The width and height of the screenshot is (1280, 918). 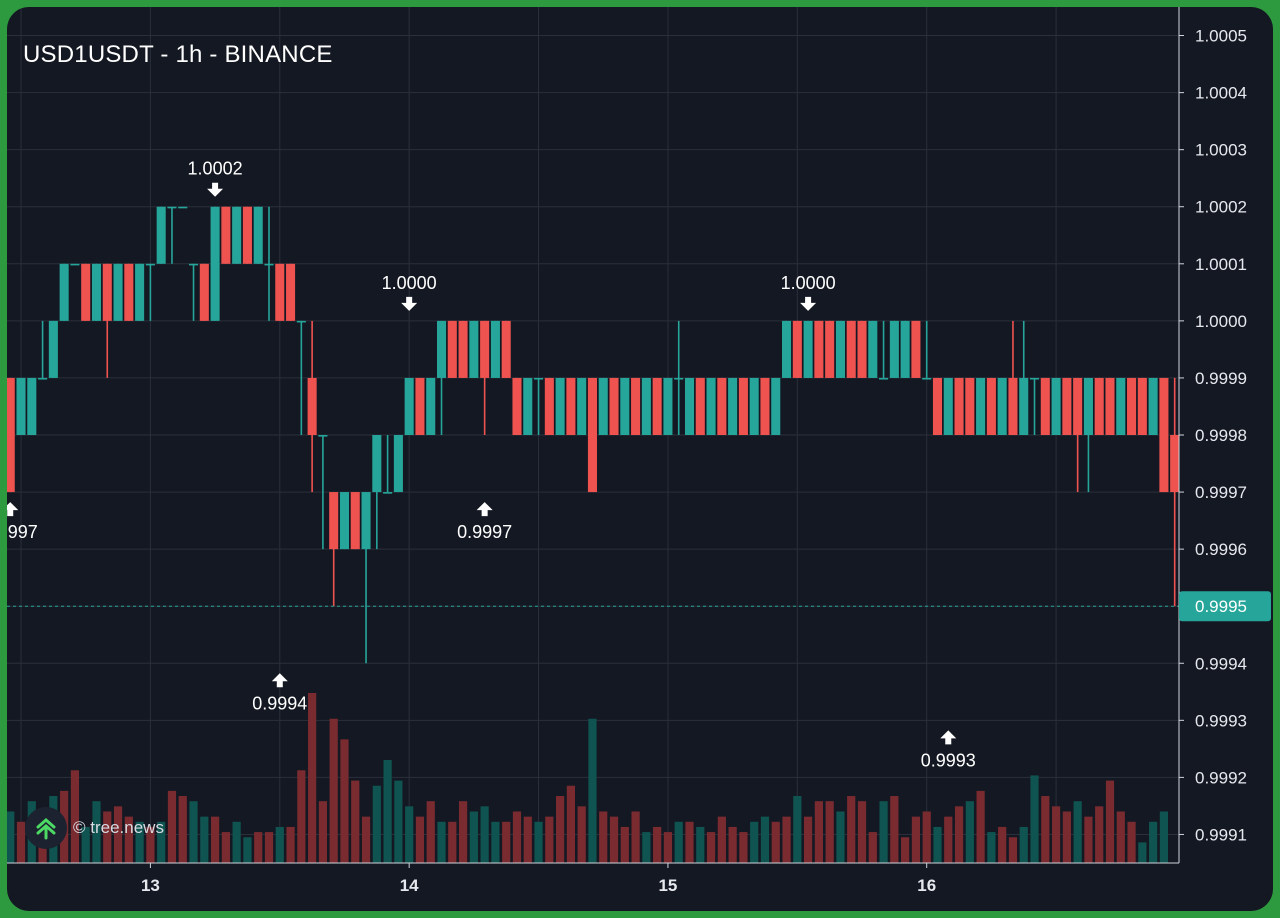 What do you see at coordinates (94, 828) in the screenshot?
I see `watermark: © tree.news` at bounding box center [94, 828].